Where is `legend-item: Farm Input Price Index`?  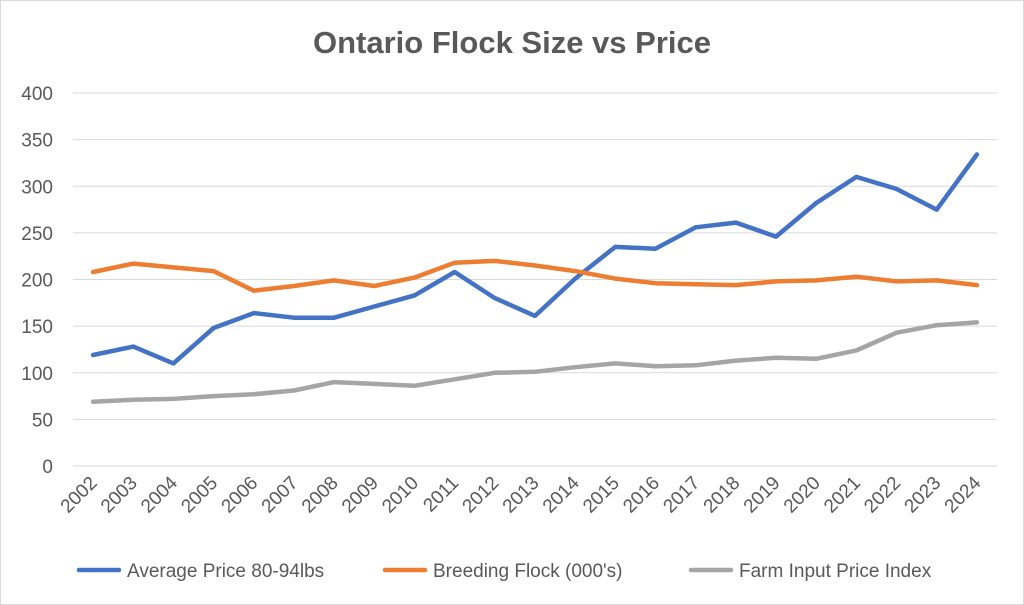 legend-item: Farm Input Price Index is located at coordinates (810, 571).